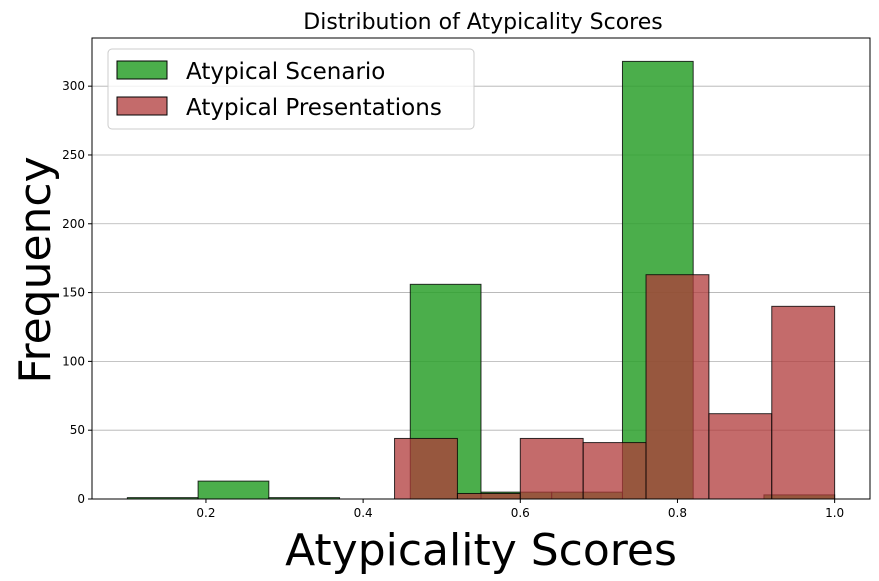 This screenshot has height=581, width=879. I want to click on legend-box, so click(291, 89).